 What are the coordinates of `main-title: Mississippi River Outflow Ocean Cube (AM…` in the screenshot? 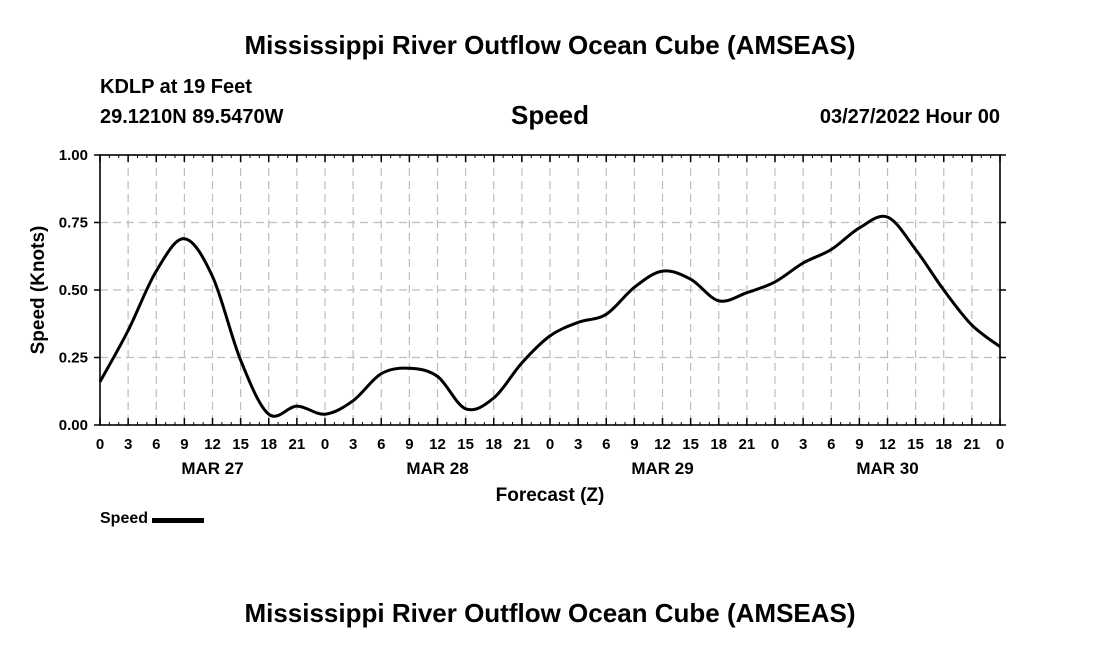 It's located at (550, 45).